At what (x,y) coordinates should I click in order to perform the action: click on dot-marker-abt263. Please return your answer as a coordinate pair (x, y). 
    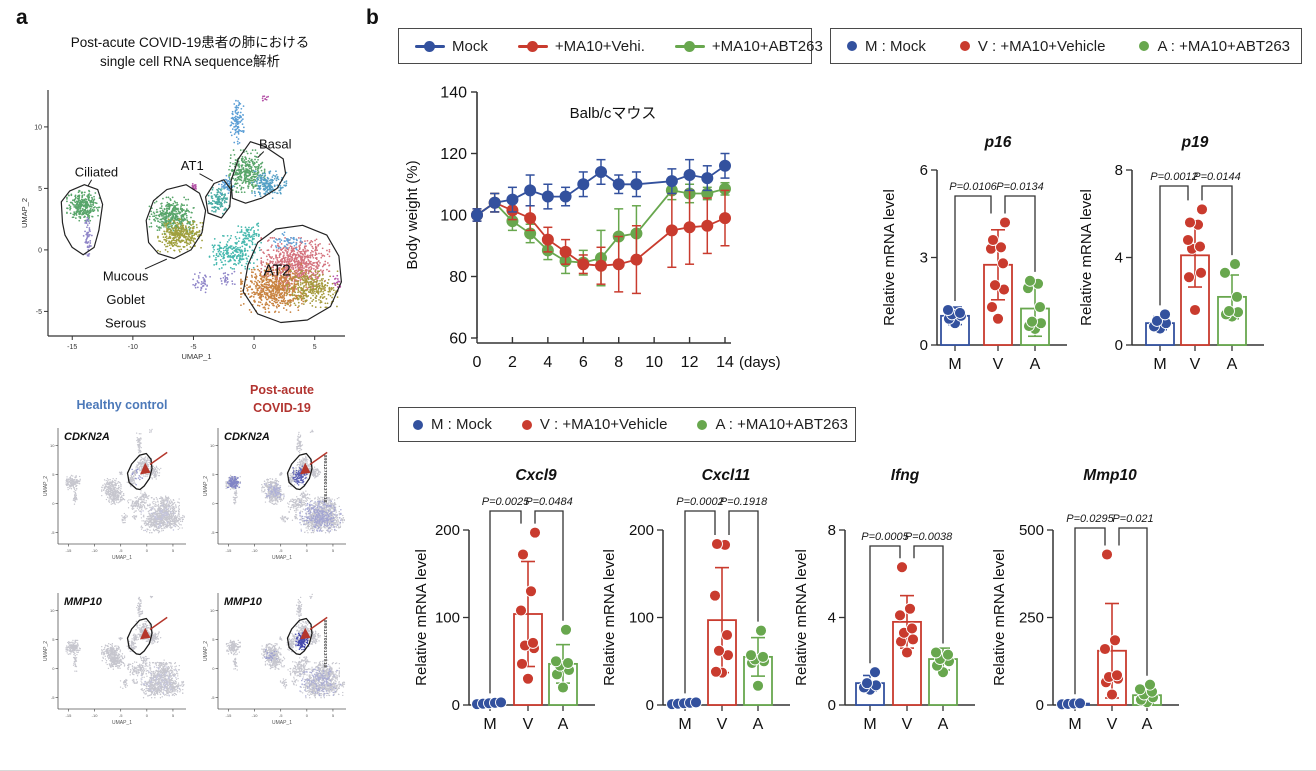
    Looking at the image, I should click on (702, 424).